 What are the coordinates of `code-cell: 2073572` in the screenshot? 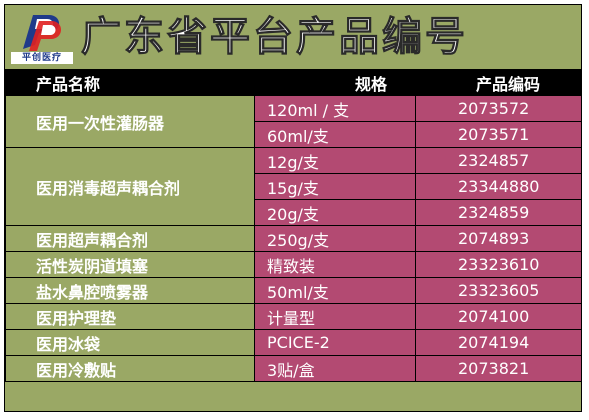 It's located at (498, 108).